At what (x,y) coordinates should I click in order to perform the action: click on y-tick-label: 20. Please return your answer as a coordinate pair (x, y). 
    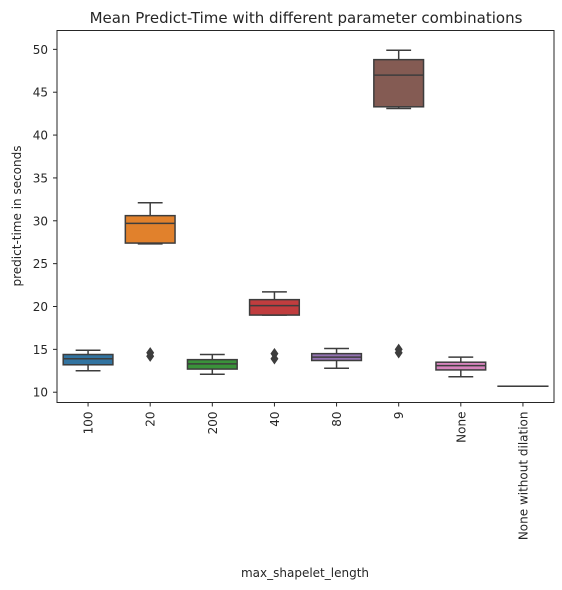
    Looking at the image, I should click on (40, 307).